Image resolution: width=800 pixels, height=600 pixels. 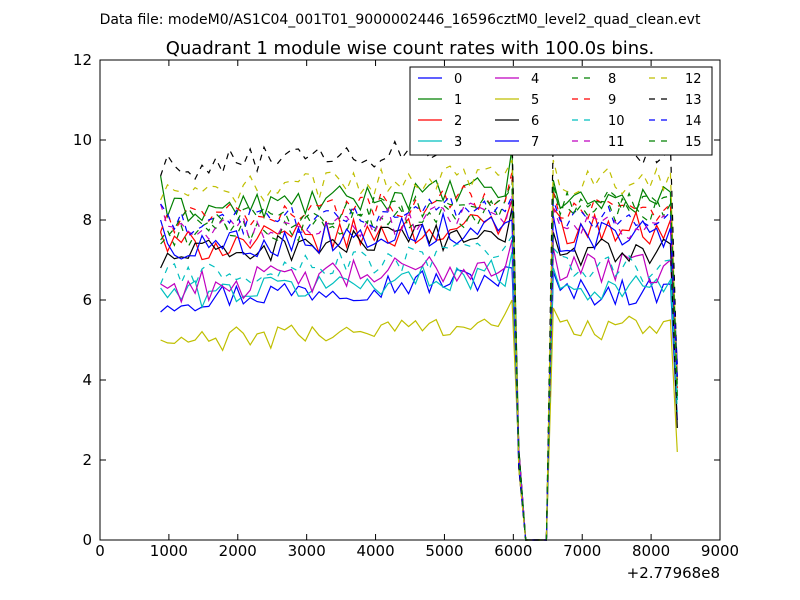 I want to click on x-tick-label: 8000, so click(x=651, y=551).